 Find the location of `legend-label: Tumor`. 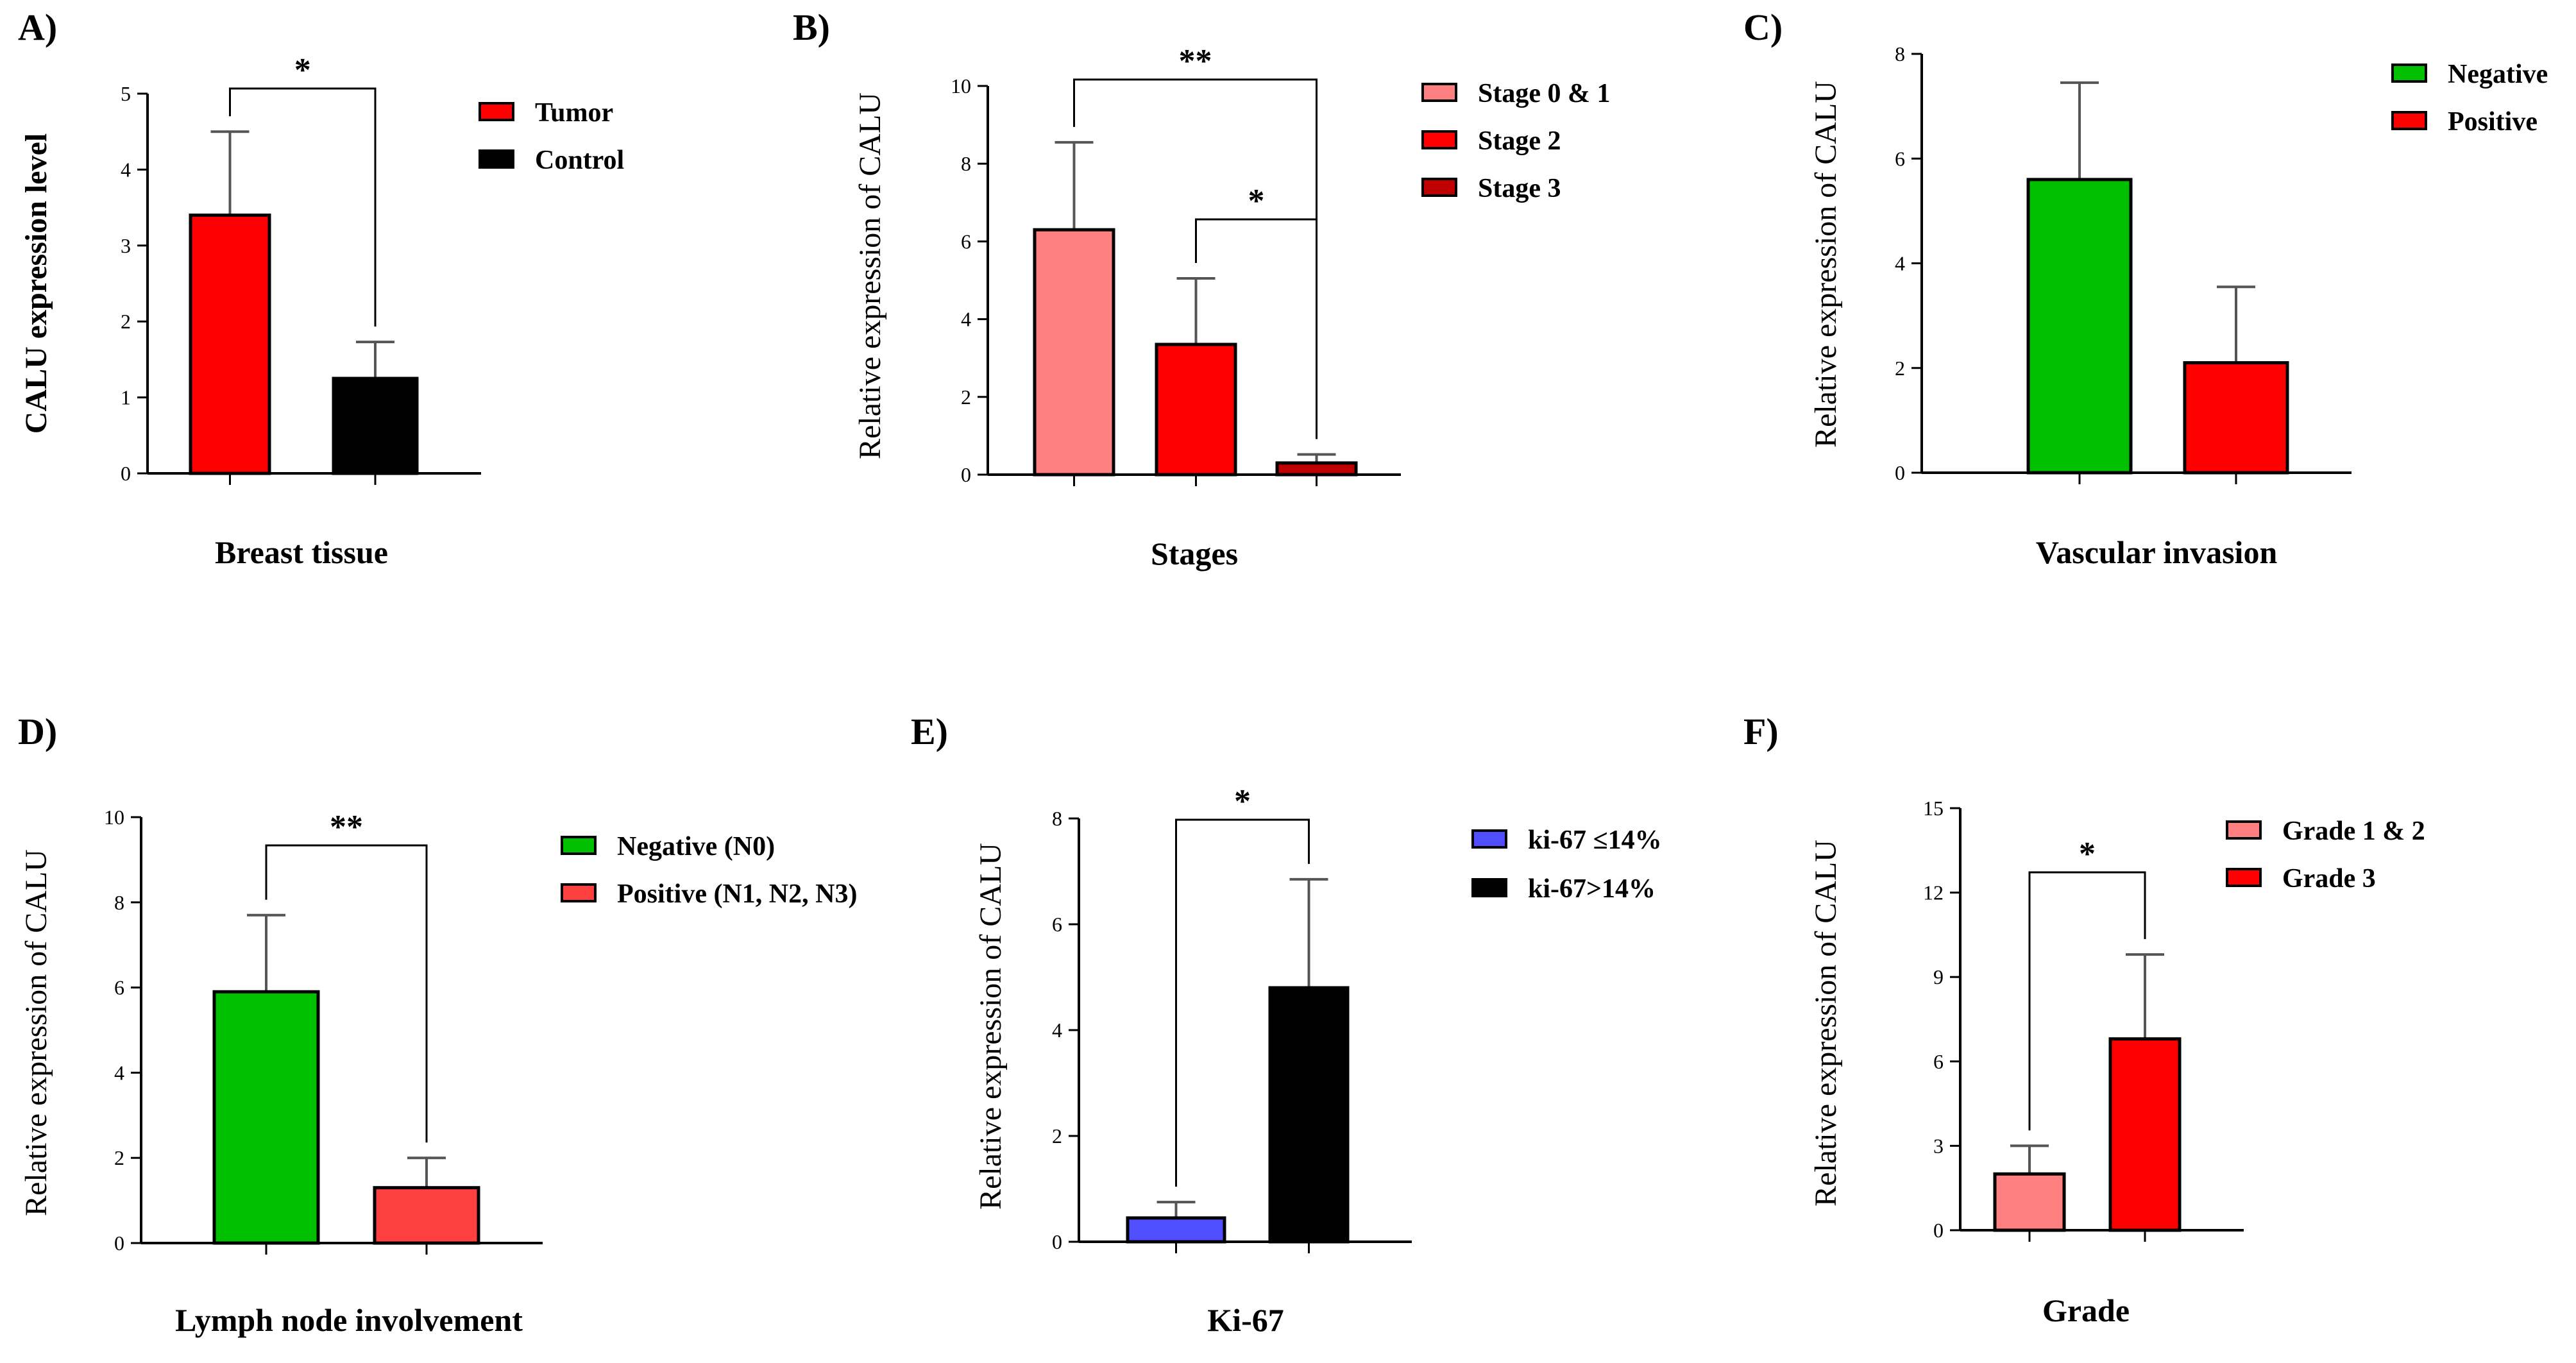

legend-label: Tumor is located at coordinates (574, 113).